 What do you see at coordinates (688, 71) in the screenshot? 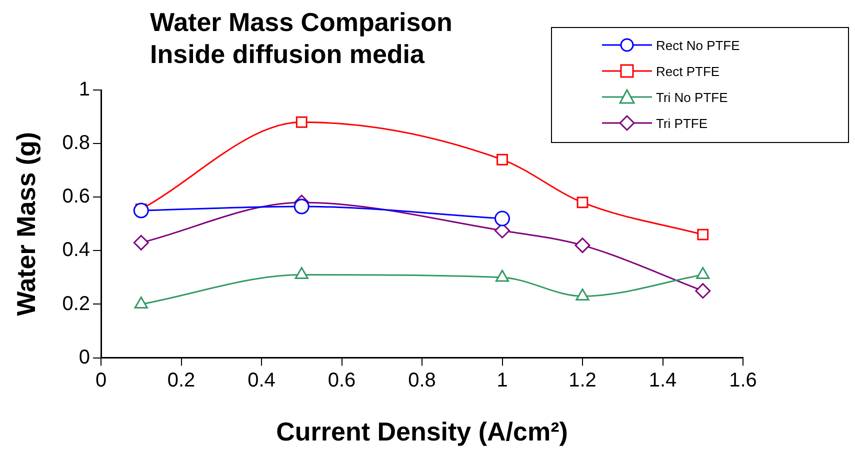
I see `legend-label: Rect PTFE` at bounding box center [688, 71].